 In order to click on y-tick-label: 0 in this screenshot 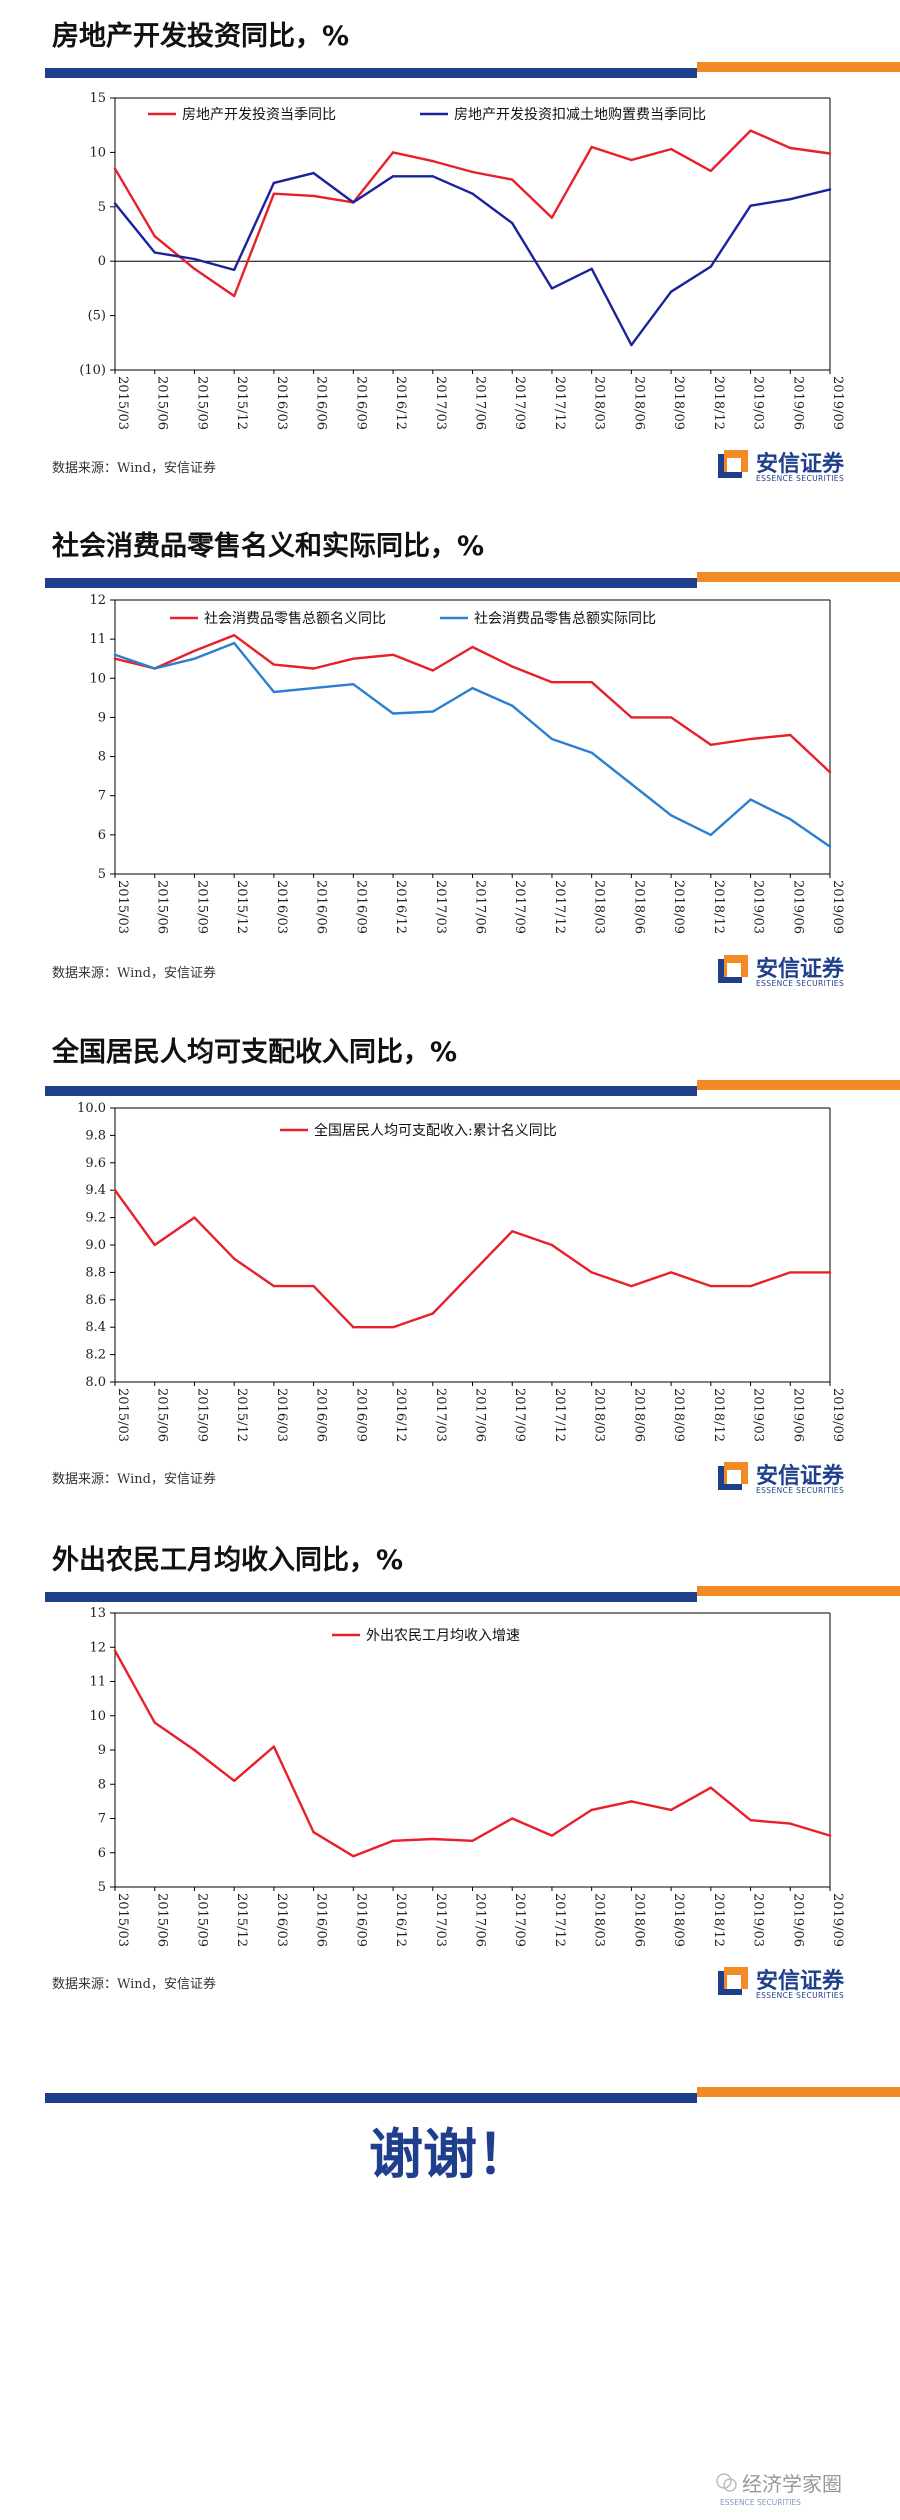, I will do `click(102, 261)`.